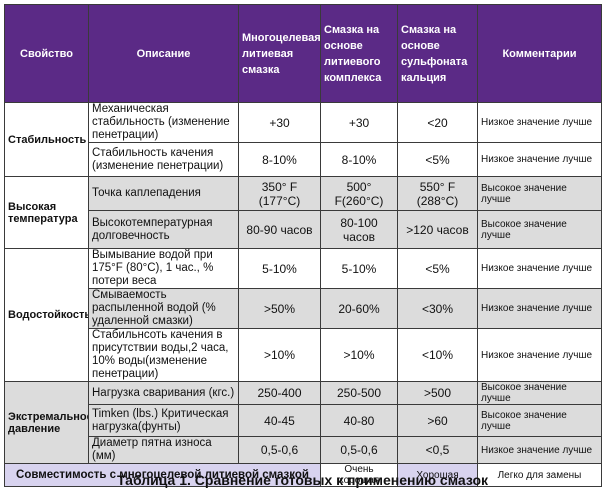 The width and height of the screenshot is (605, 504). I want to click on row-value-calcium-sulfonate: 550° F (288°C), so click(437, 193).